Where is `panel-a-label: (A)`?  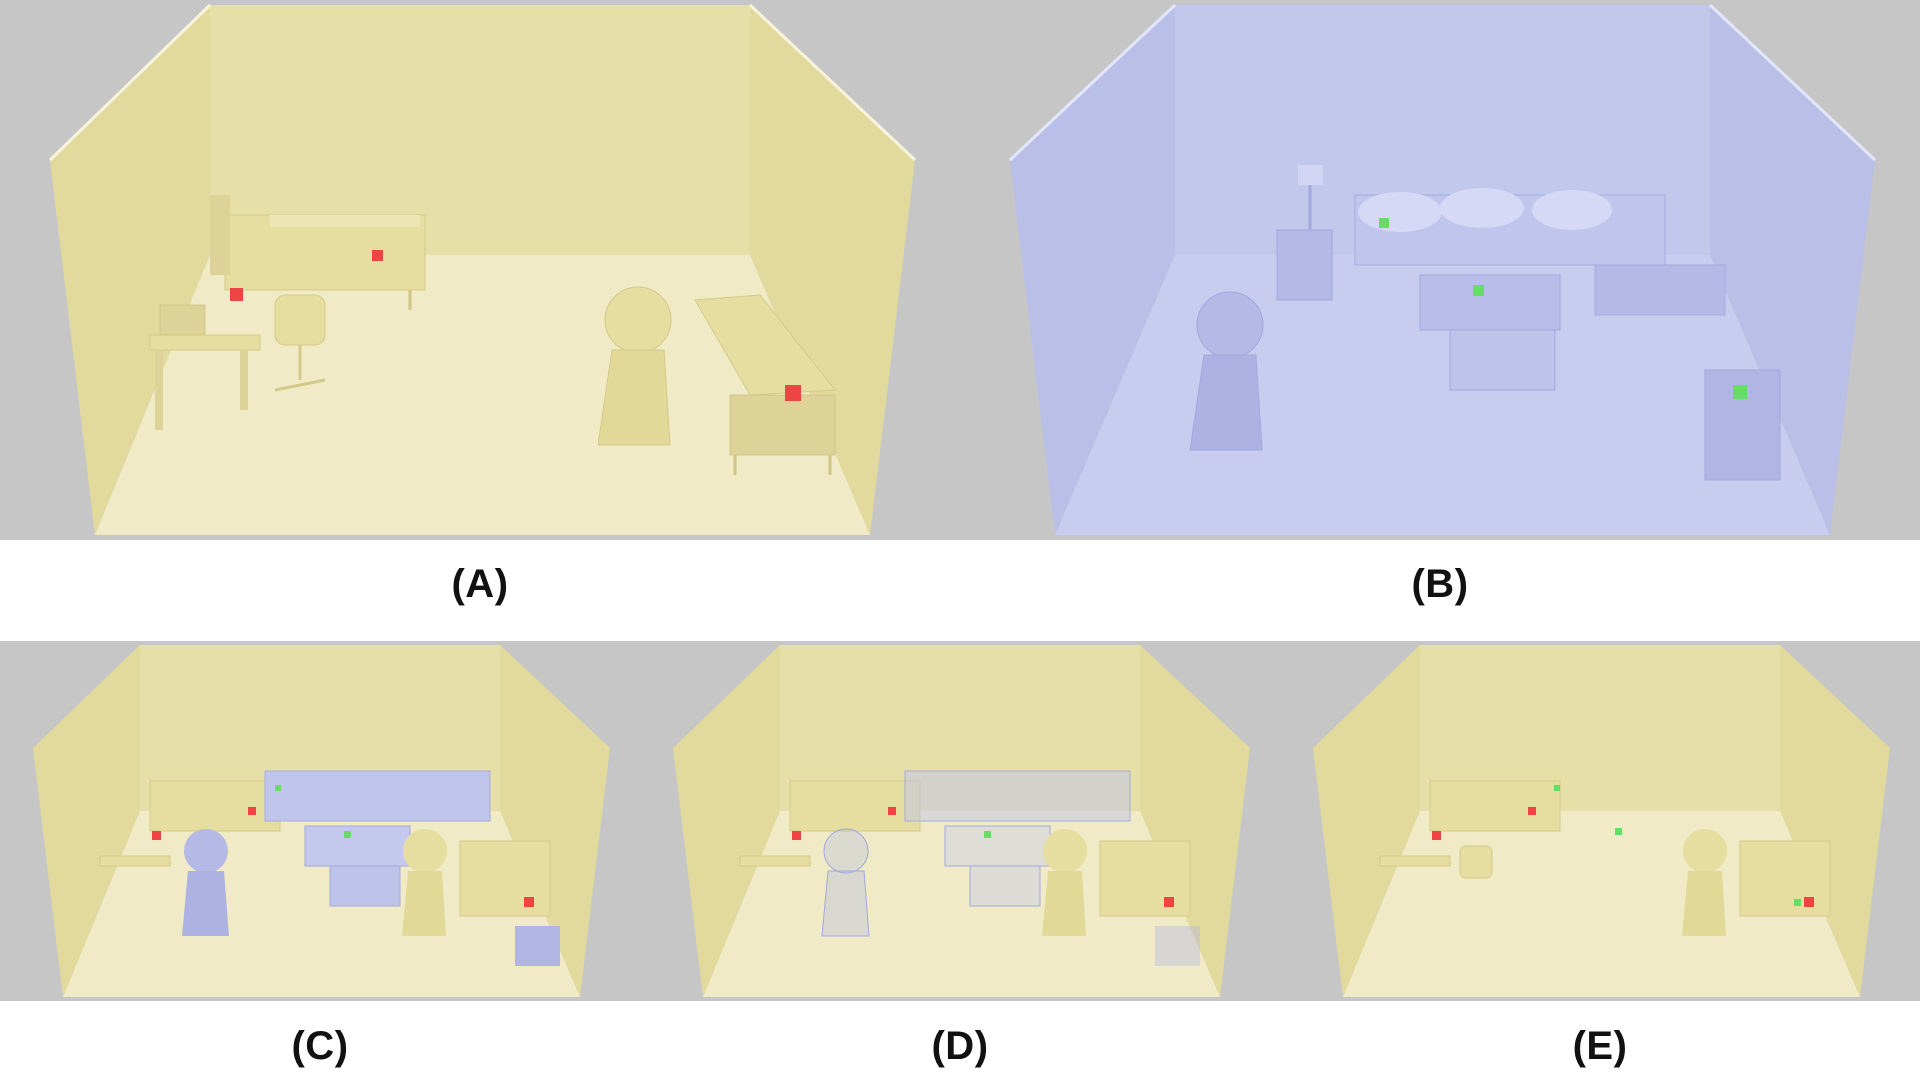
panel-a-label: (A) is located at coordinates (480, 584).